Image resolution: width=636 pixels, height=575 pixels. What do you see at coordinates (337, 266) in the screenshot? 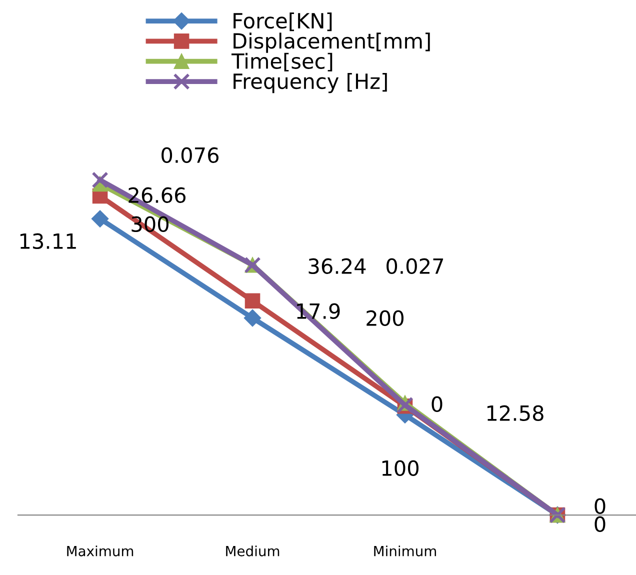
I see `annotation: 36.24` at bounding box center [337, 266].